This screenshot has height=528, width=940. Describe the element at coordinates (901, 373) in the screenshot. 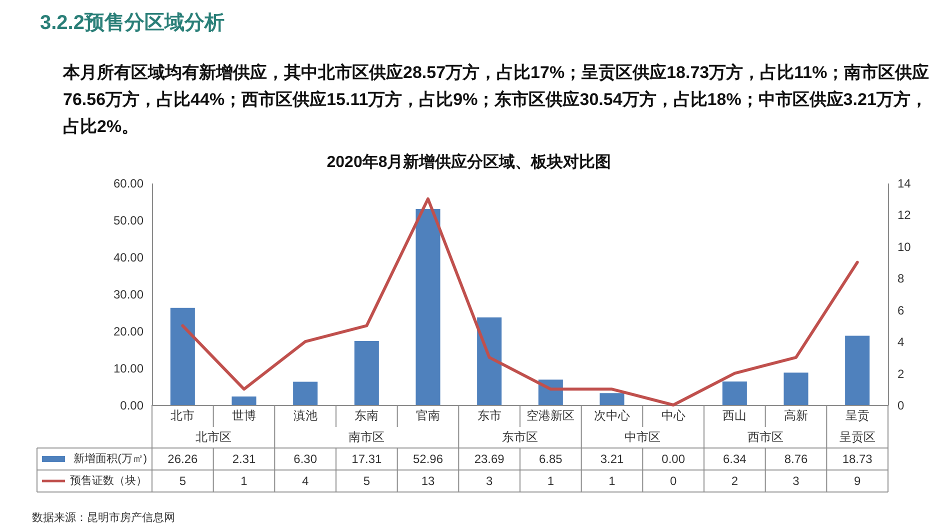

I see `y2-tick-label: 2` at that location.